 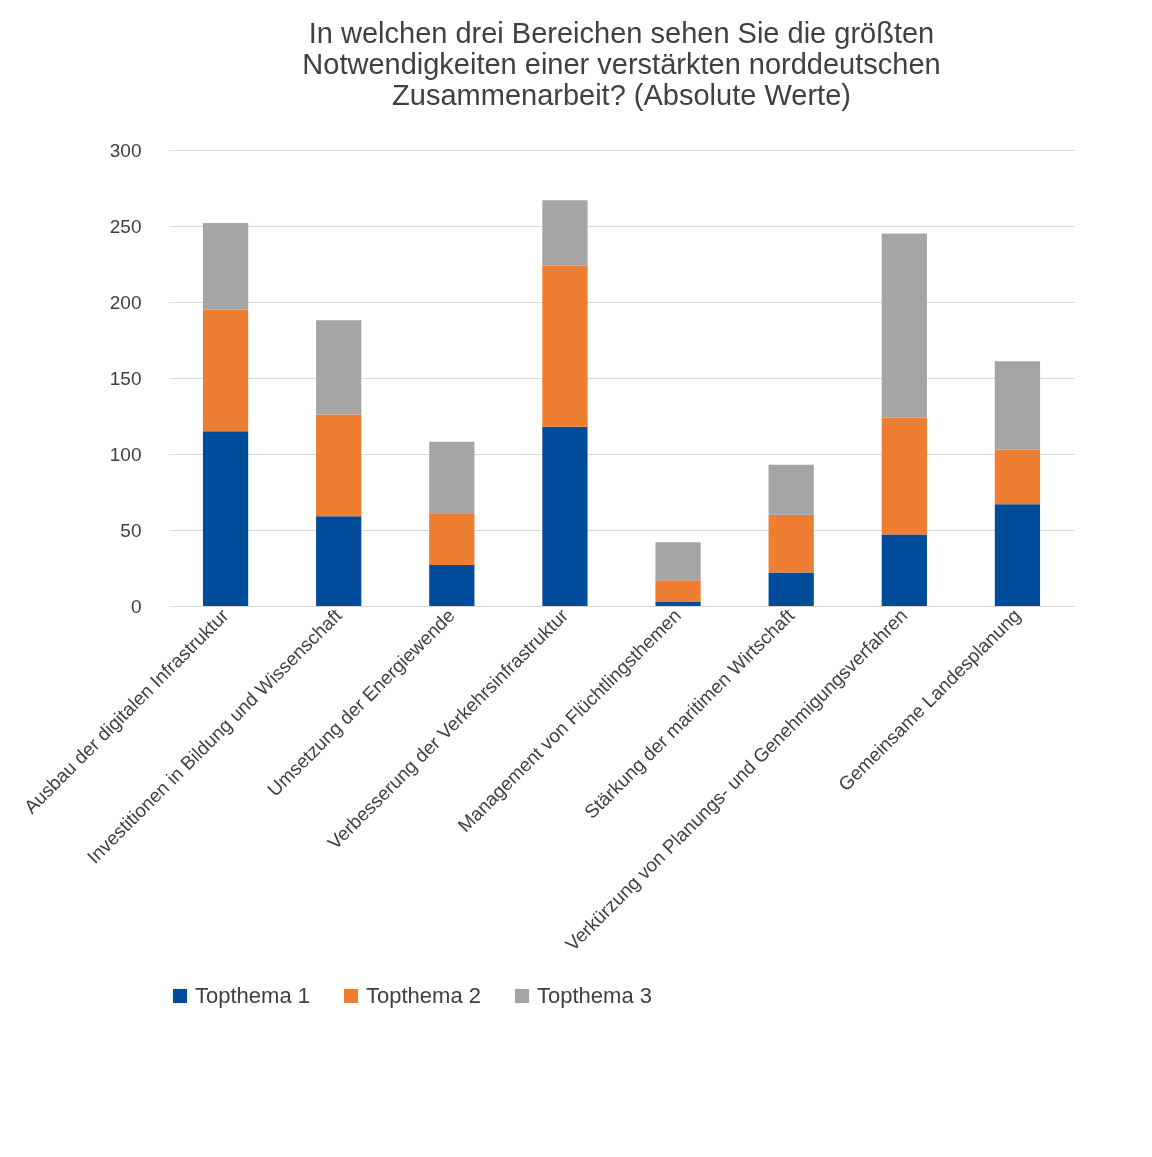 What do you see at coordinates (125, 378) in the screenshot?
I see `y-tick-label: 150` at bounding box center [125, 378].